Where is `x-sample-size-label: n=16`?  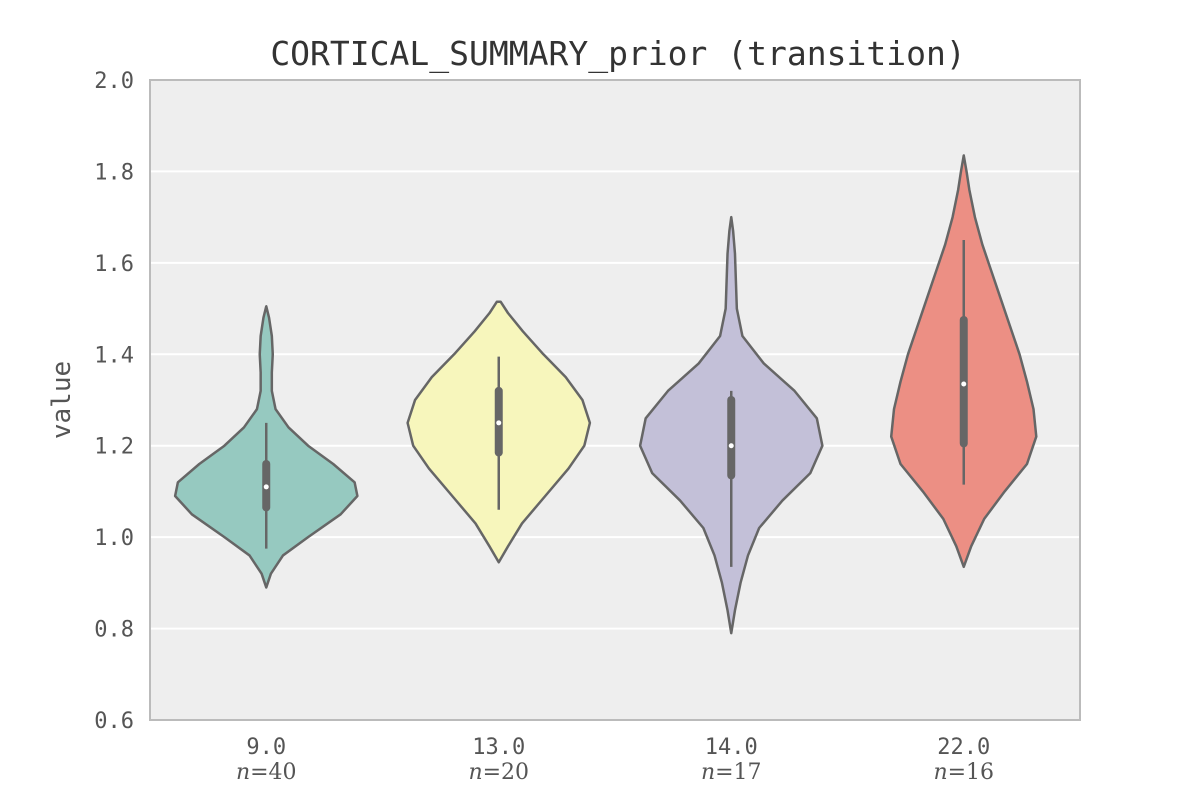
x-sample-size-label: n=16 is located at coordinates (963, 772).